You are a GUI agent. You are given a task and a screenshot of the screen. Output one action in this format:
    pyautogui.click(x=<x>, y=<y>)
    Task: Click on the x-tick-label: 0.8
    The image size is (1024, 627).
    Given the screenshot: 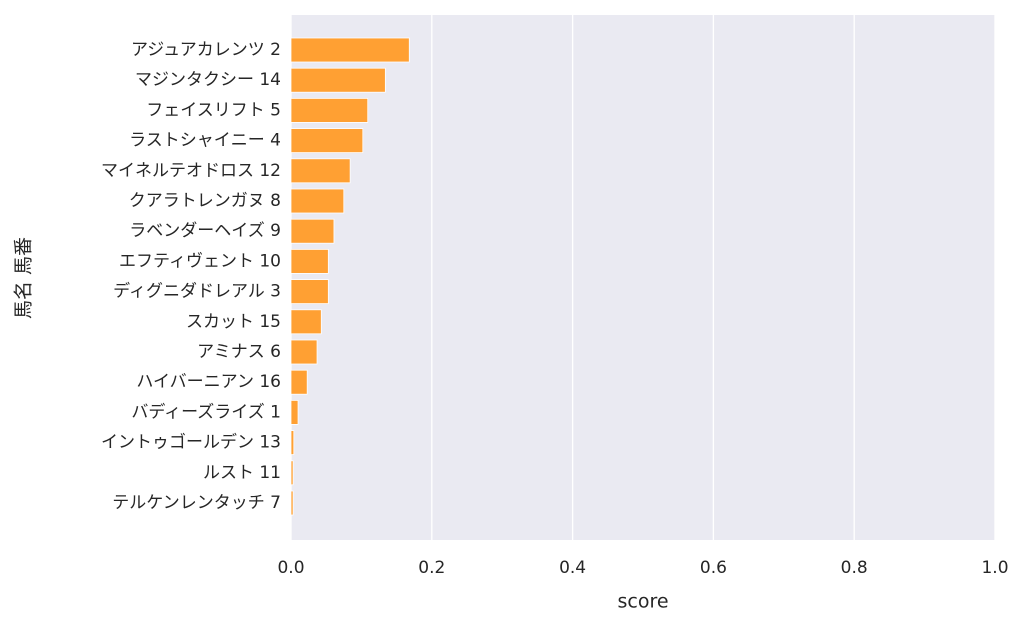 What is the action you would take?
    pyautogui.click(x=854, y=568)
    